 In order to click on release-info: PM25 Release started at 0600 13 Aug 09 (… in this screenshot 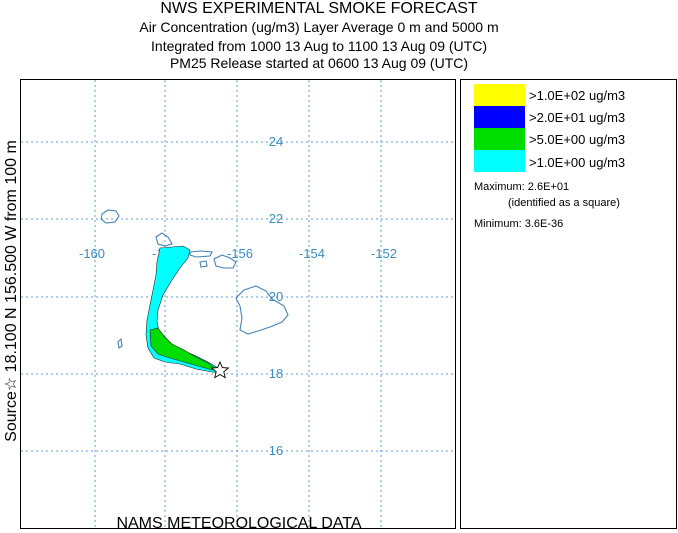, I will do `click(319, 63)`.